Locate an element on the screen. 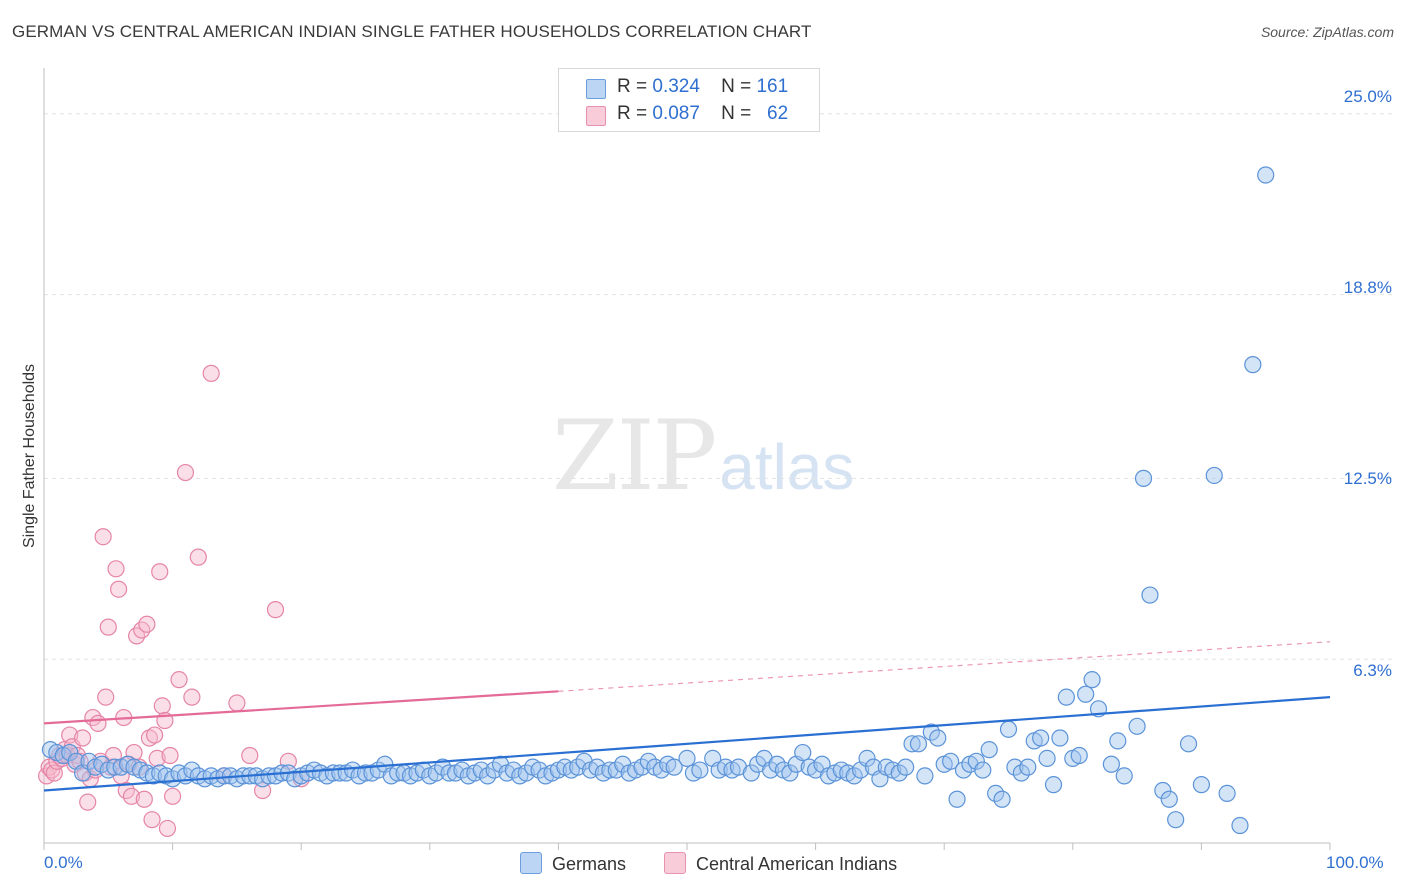 The image size is (1406, 892). legend-n-value-central: 62 is located at coordinates (778, 113).